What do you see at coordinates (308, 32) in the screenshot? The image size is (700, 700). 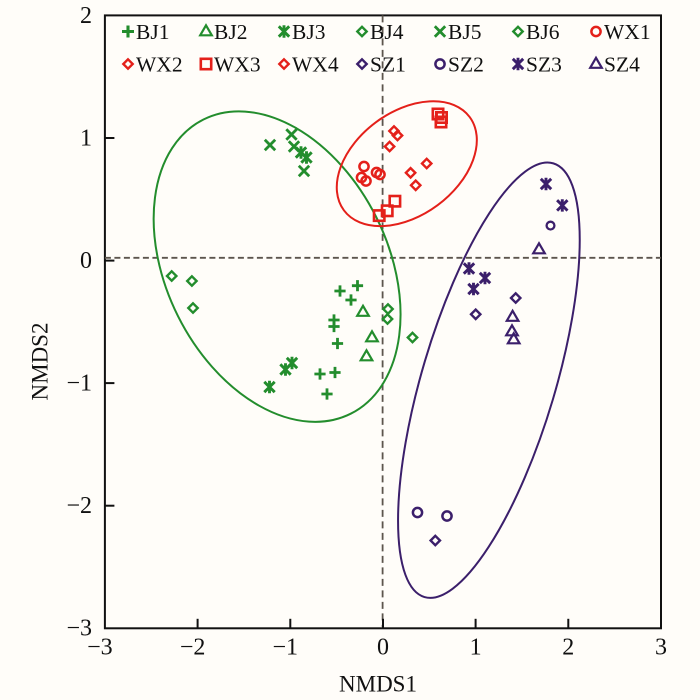 I see `svg-text: BJ3` at bounding box center [308, 32].